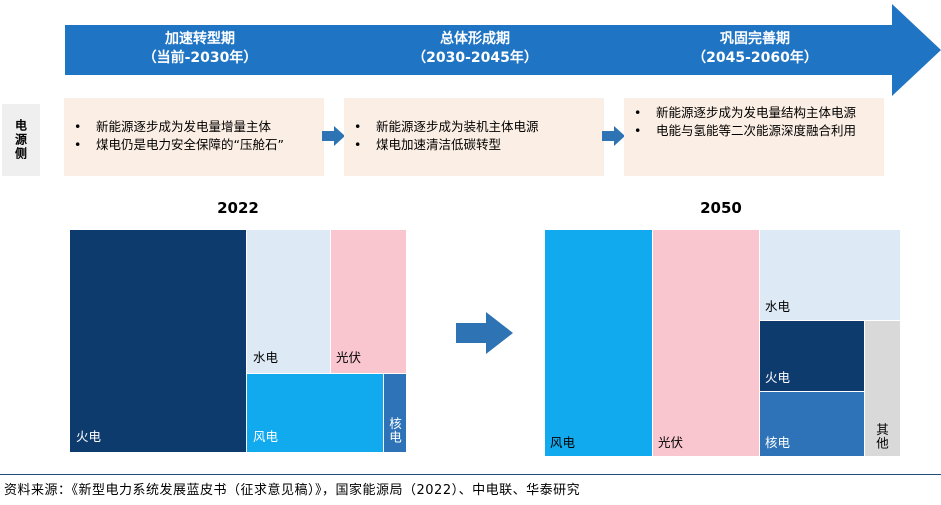 The image size is (941, 505). Describe the element at coordinates (195, 145) in the screenshot. I see `stage-1-bullet-2: 煤电仍是电力安全保障的“压舱石”` at that location.